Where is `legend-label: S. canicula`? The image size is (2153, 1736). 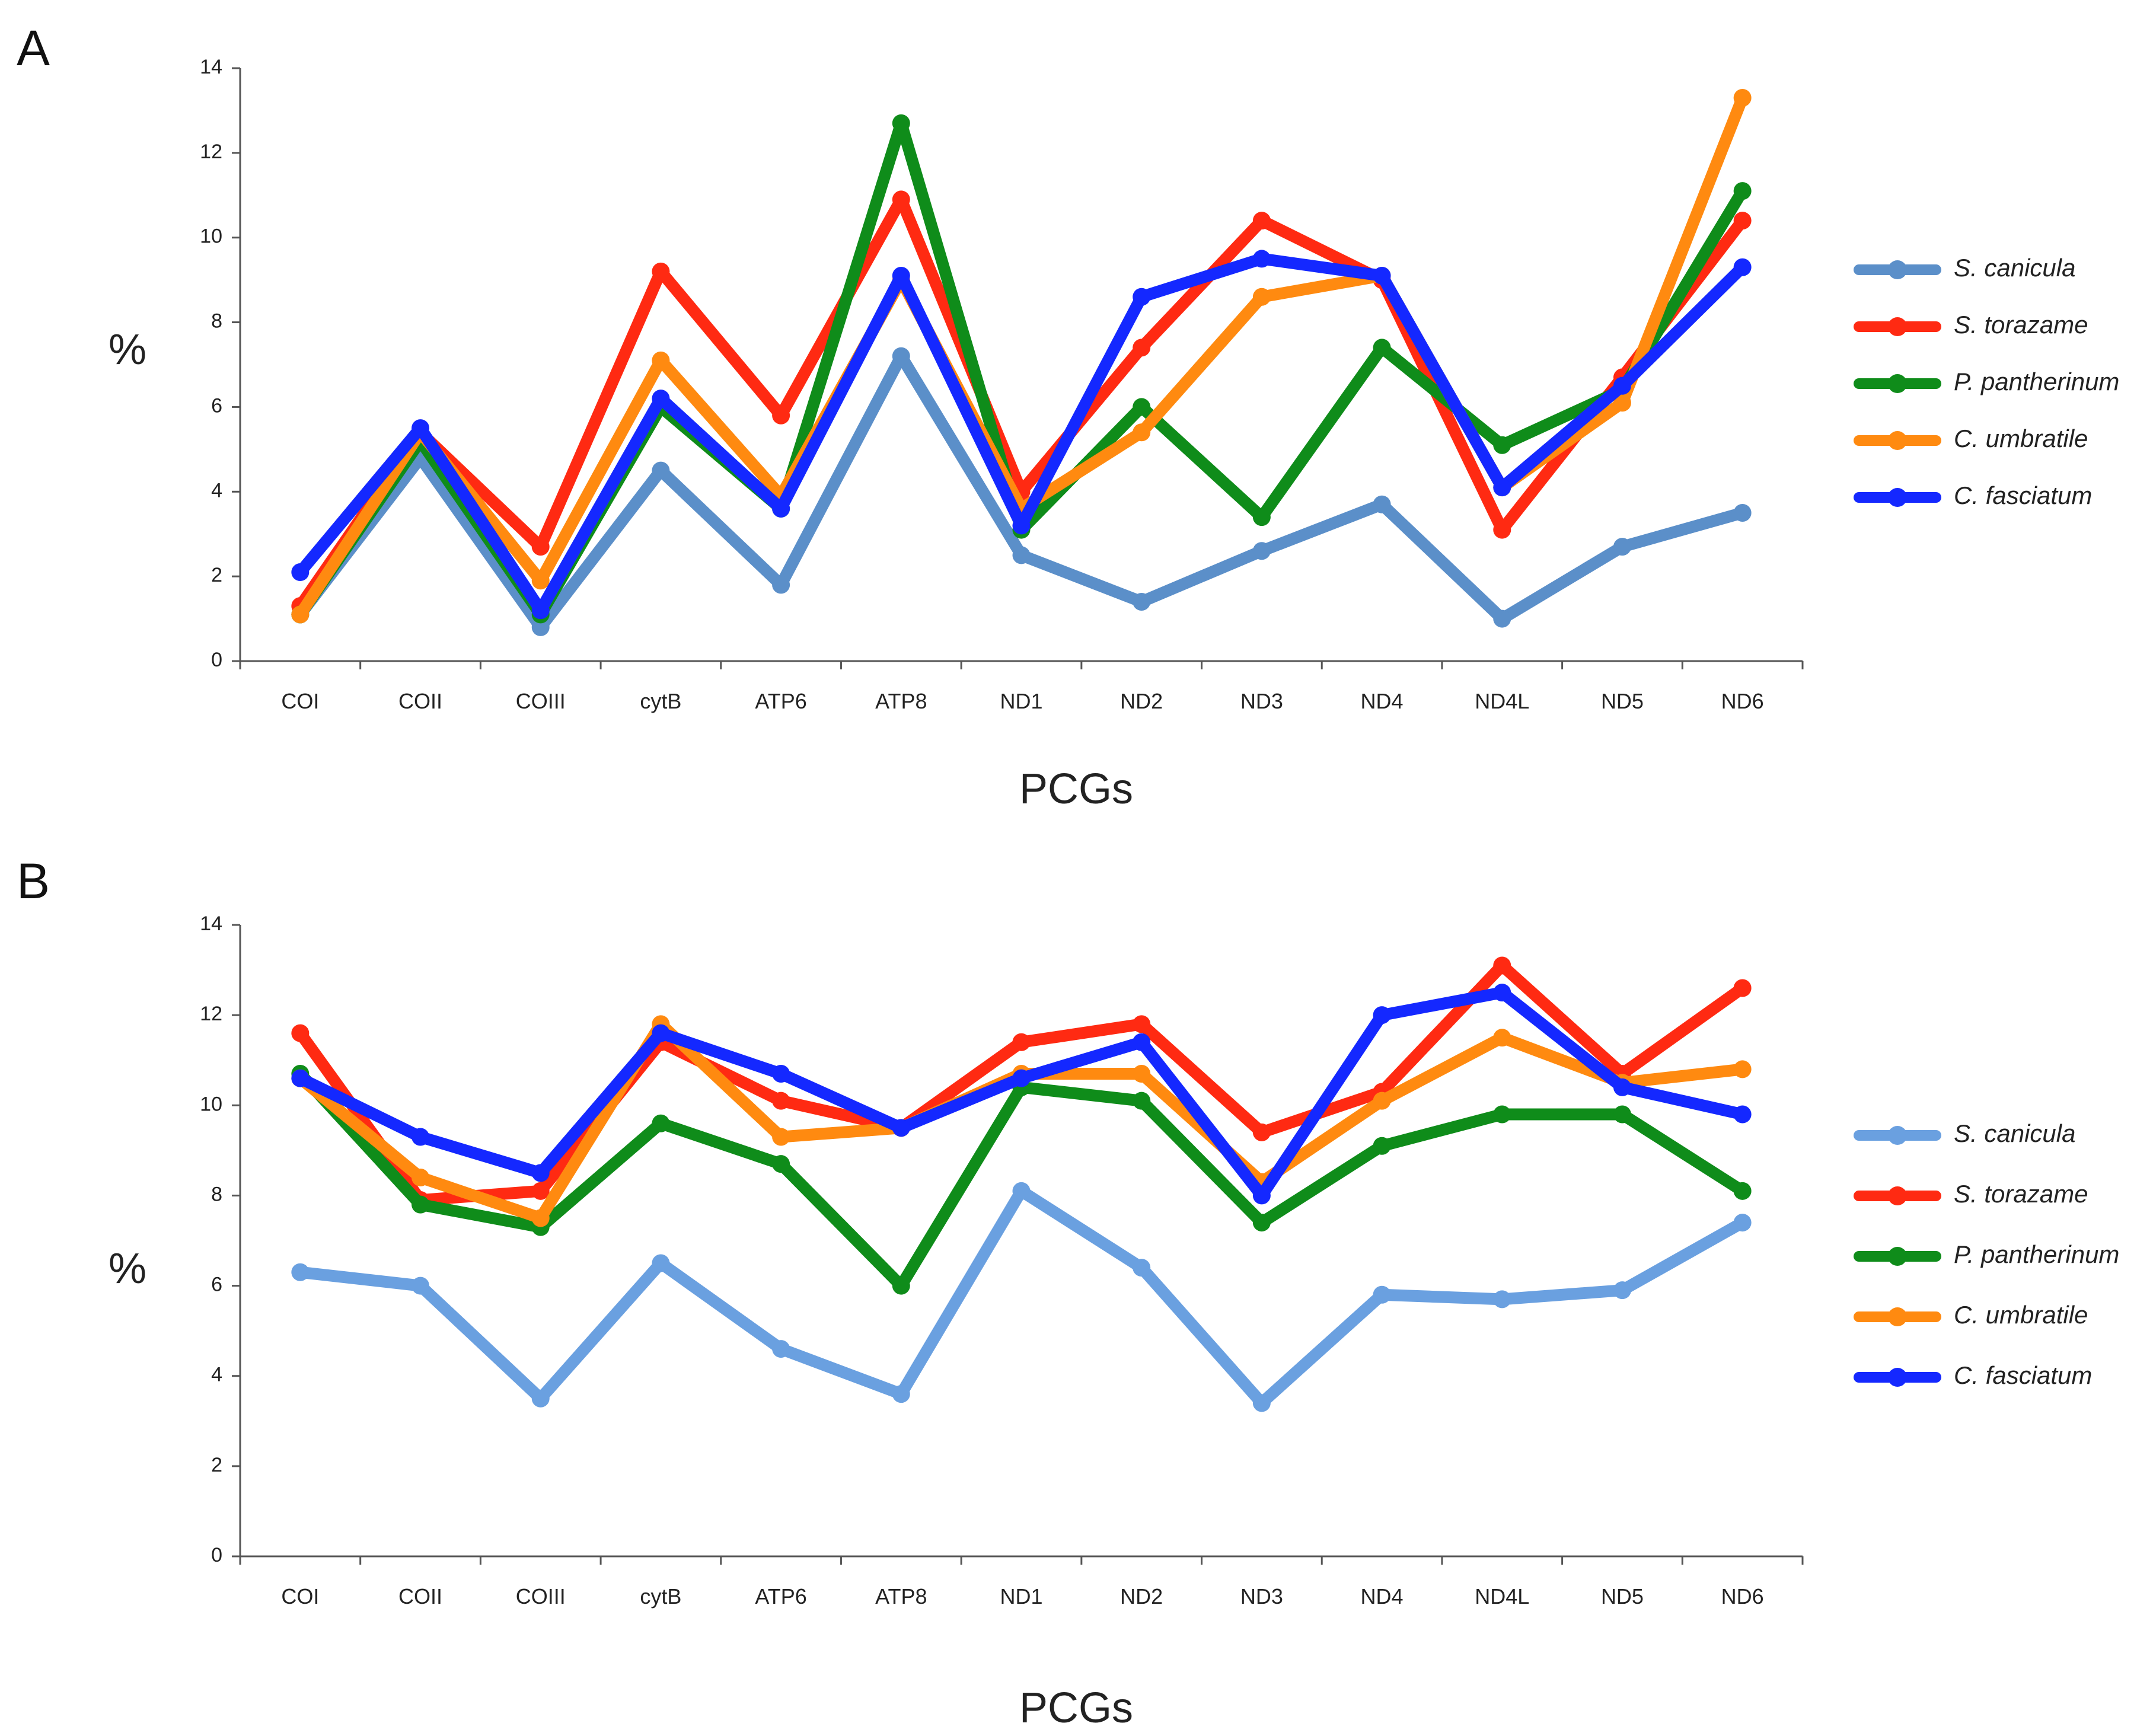 legend-label: S. canicula is located at coordinates (2014, 1133).